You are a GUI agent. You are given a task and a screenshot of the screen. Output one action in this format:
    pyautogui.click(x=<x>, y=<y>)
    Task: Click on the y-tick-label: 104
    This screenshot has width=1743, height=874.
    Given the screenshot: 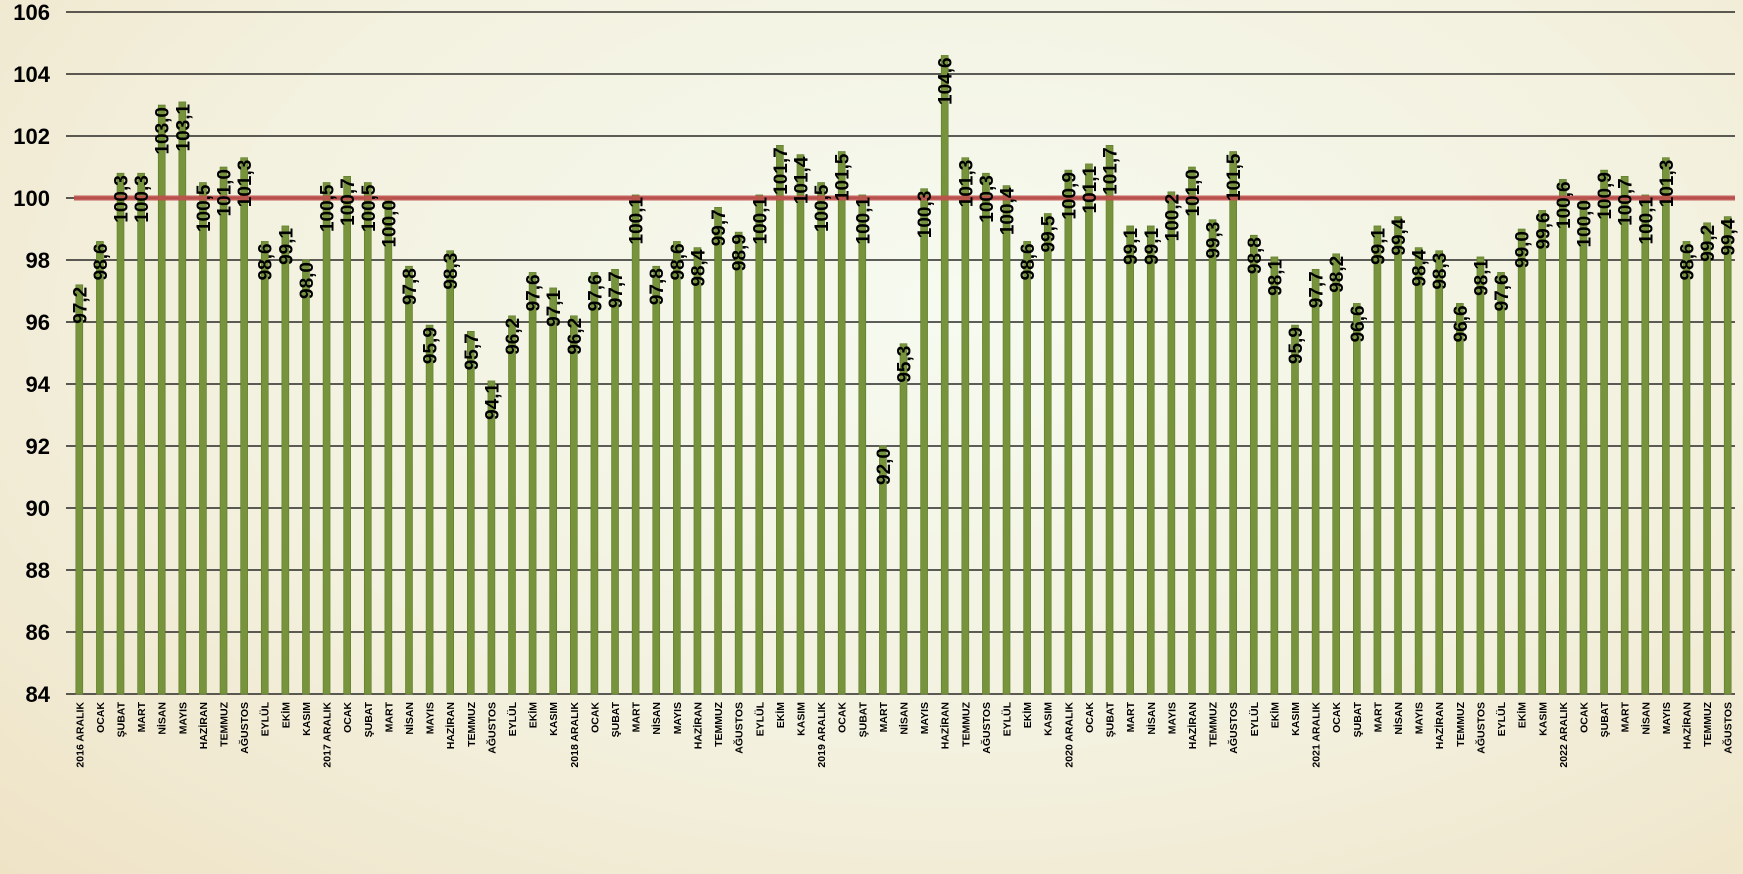 What is the action you would take?
    pyautogui.click(x=31, y=74)
    